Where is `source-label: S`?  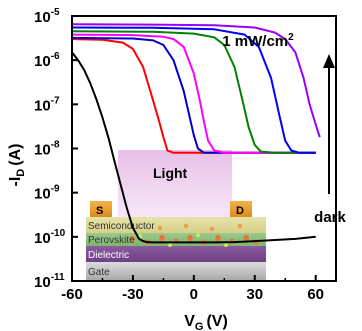 source-label: S is located at coordinates (99, 211).